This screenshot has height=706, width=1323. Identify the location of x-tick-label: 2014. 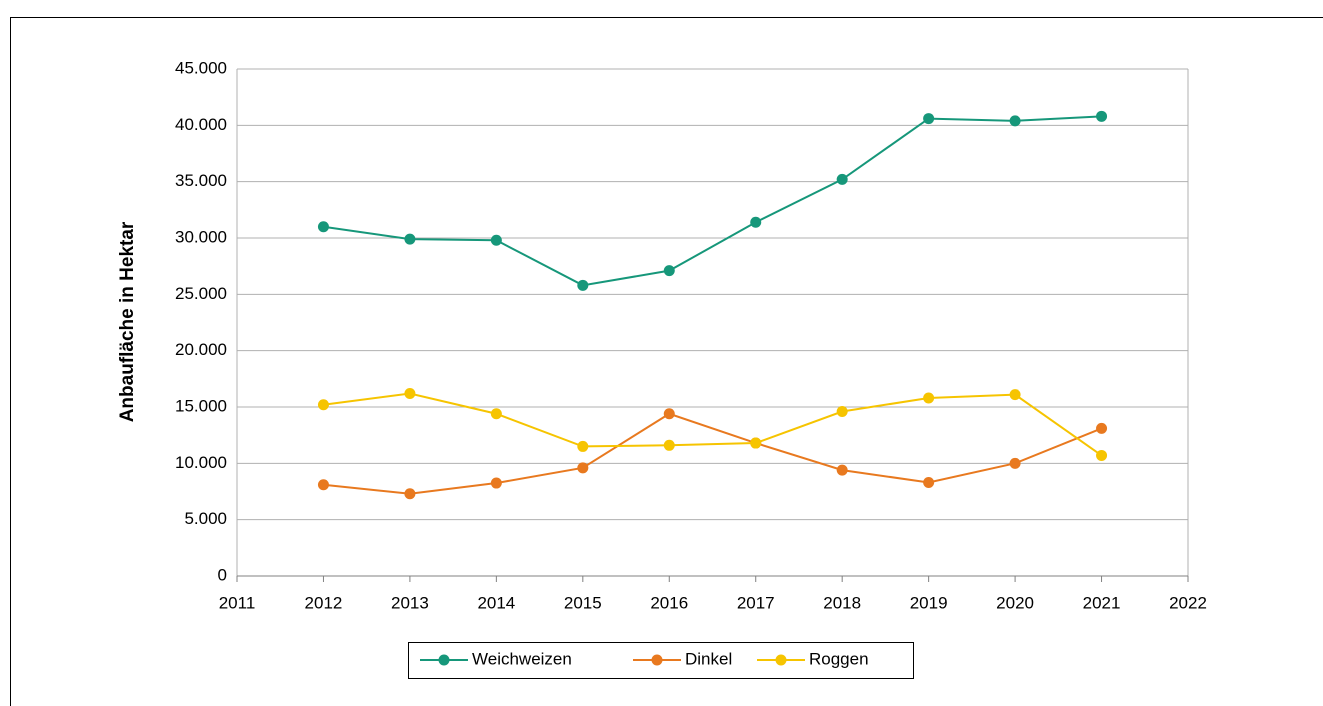
(496, 602).